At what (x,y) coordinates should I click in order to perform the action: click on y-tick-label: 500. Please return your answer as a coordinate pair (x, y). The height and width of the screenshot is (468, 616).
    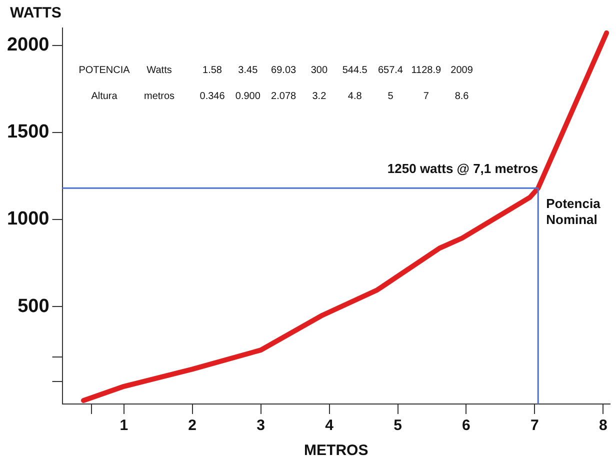
    Looking at the image, I should click on (34, 306).